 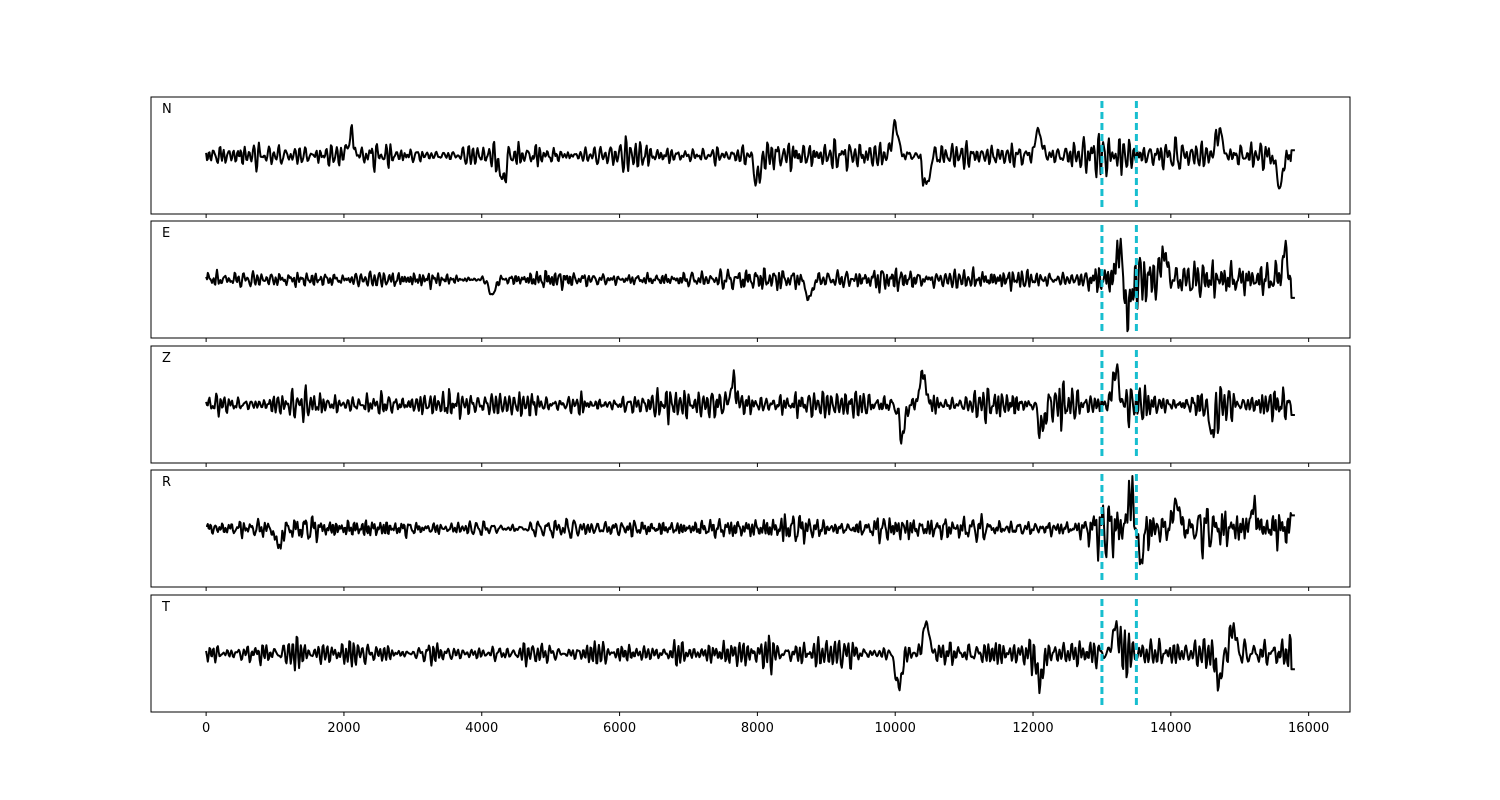 I want to click on x-tick-label: 16000, so click(x=1308, y=728).